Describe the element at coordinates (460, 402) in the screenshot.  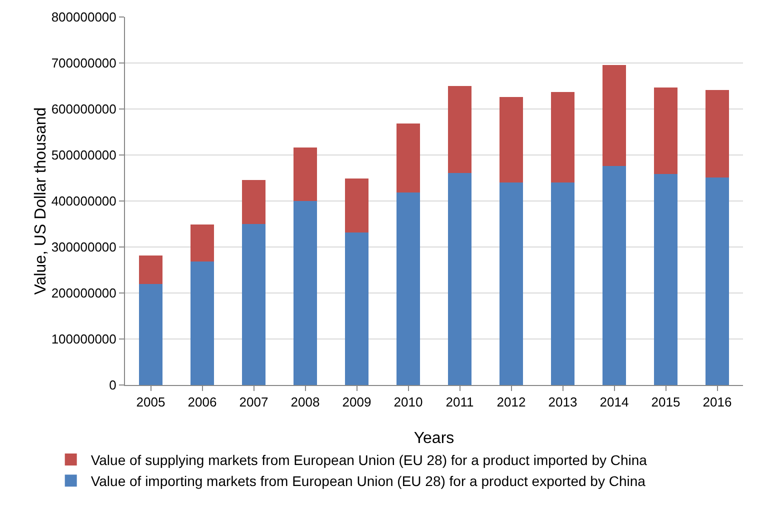
I see `x-tick-label: 2011` at that location.